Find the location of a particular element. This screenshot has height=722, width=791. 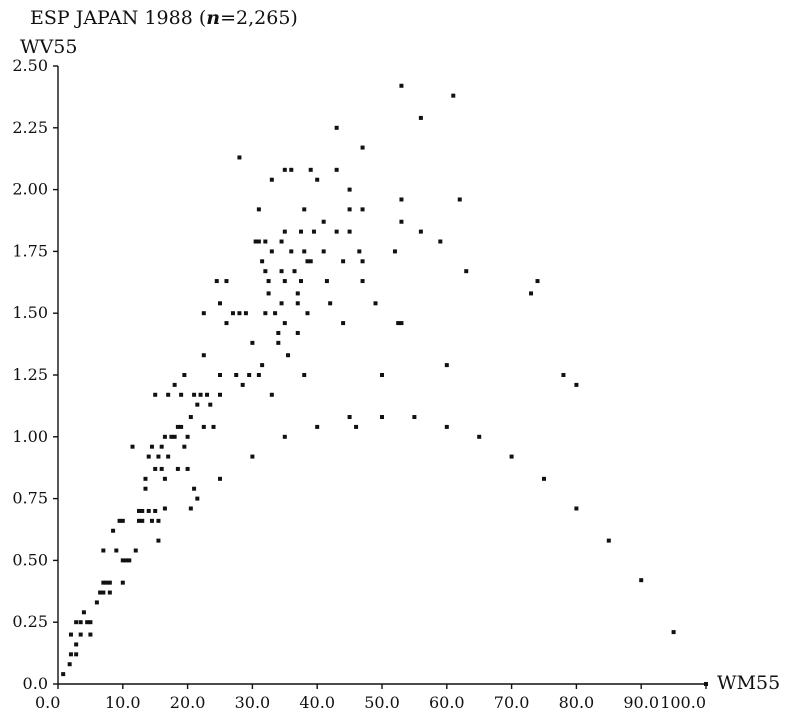

x-tick-label: 20.0 is located at coordinates (188, 702).